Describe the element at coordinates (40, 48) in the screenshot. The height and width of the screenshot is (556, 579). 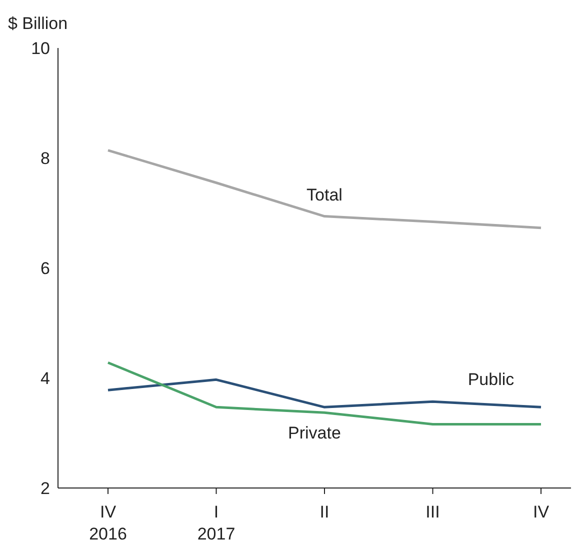
I see `y-tick-label: 10` at that location.